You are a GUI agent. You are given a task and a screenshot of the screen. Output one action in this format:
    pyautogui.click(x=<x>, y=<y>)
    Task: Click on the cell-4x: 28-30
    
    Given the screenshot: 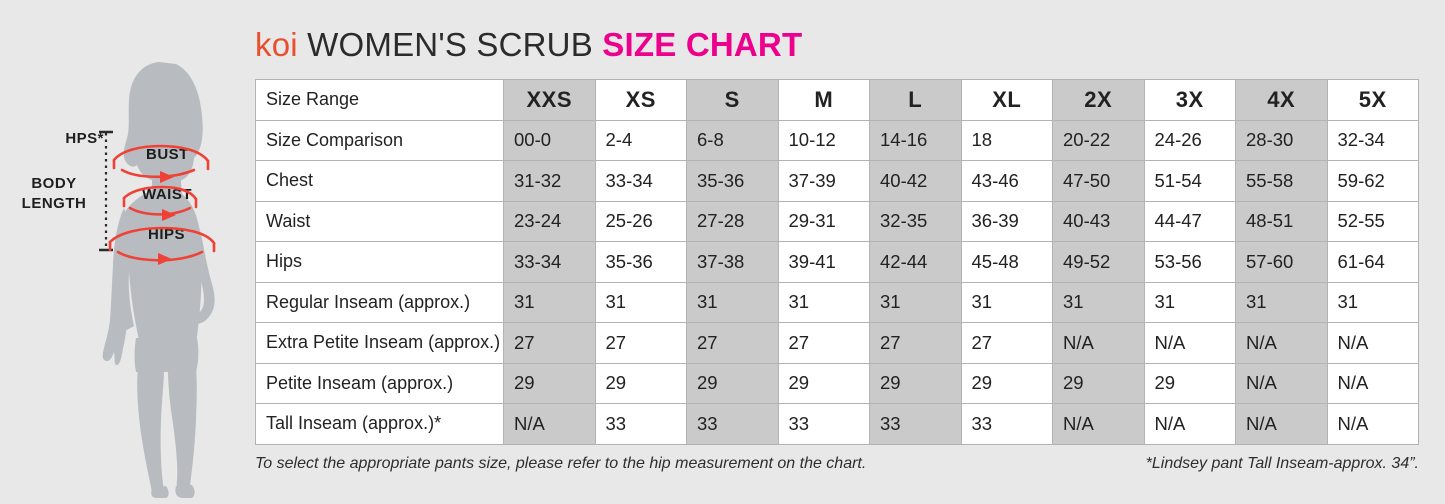 What is the action you would take?
    pyautogui.click(x=1281, y=140)
    